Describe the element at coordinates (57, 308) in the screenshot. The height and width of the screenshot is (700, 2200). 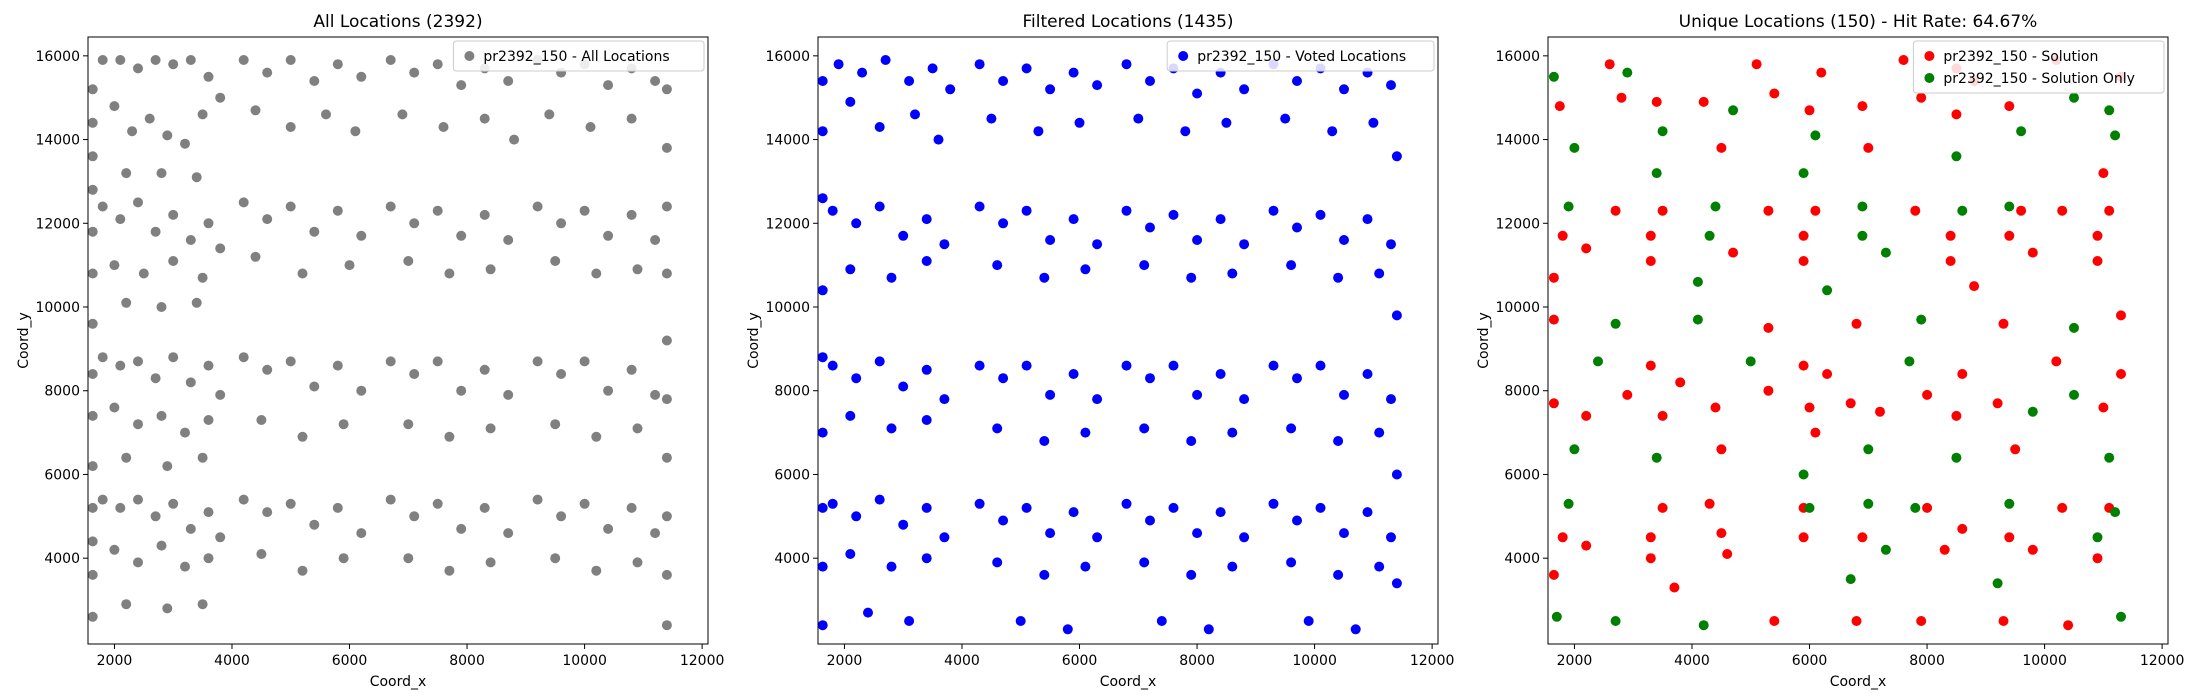
I see `y-tick-label: 10000` at that location.